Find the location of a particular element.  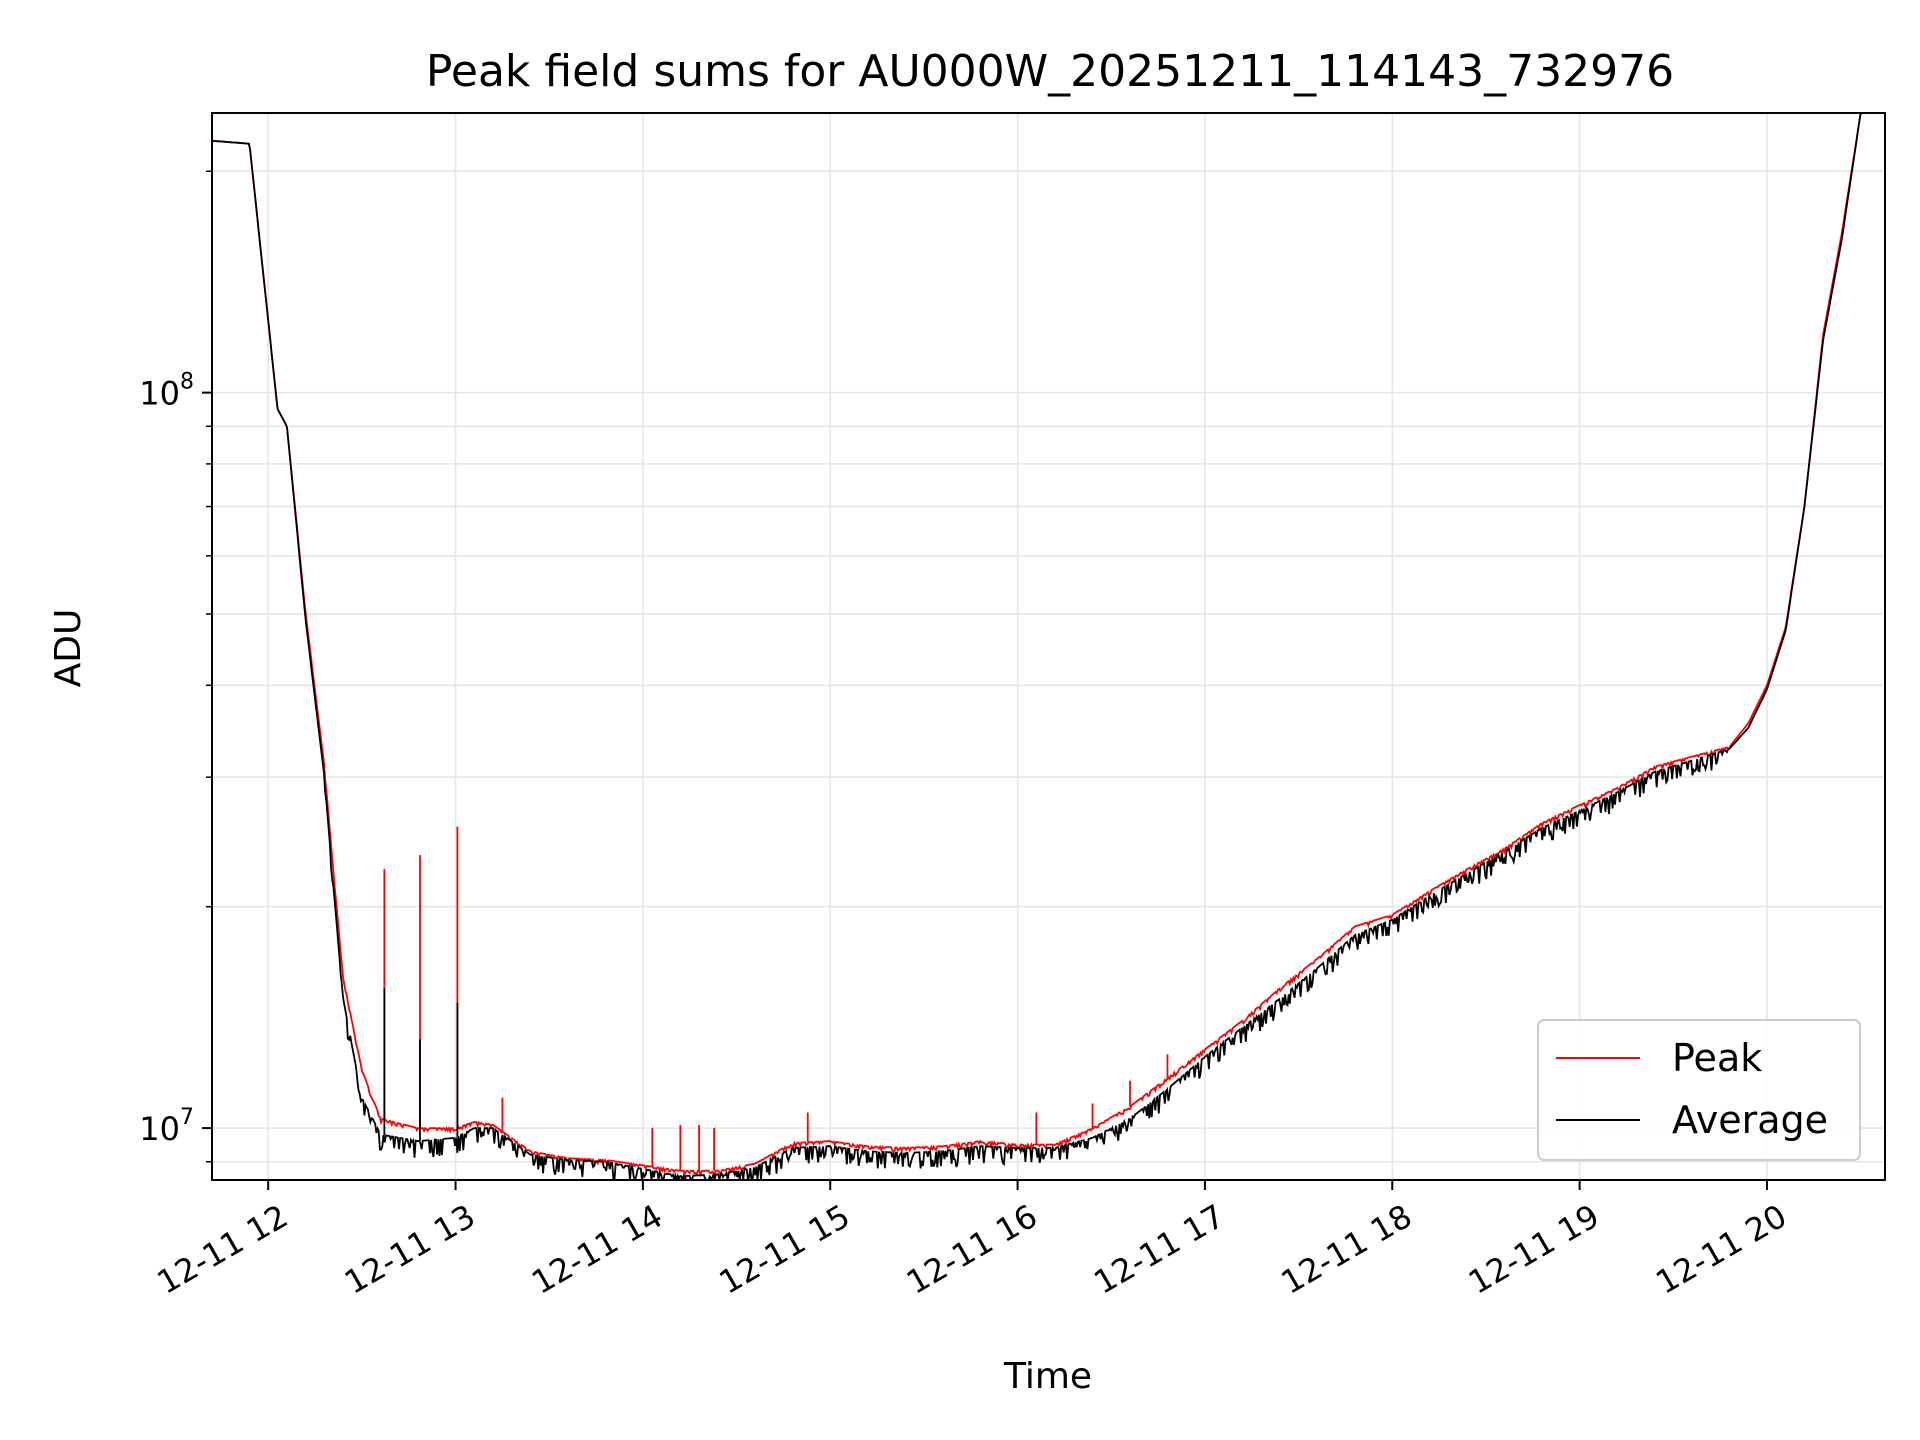

legend-box is located at coordinates (1699, 1090).